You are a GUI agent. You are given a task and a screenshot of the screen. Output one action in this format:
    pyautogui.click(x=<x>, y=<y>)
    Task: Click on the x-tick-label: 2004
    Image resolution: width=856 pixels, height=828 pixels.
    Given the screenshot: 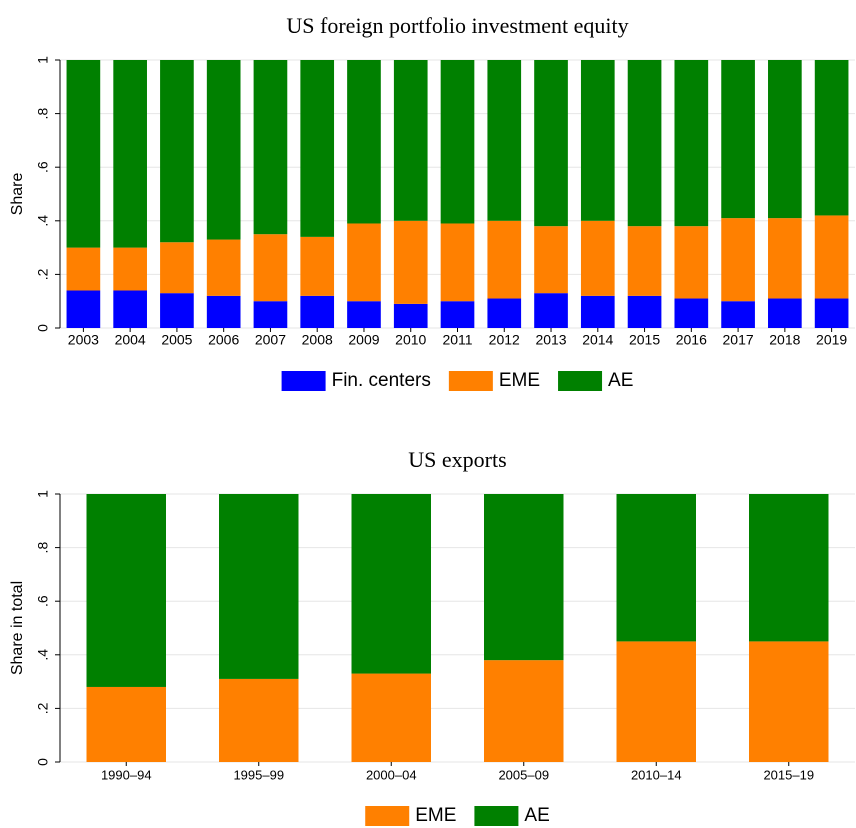 What is the action you would take?
    pyautogui.click(x=130, y=340)
    